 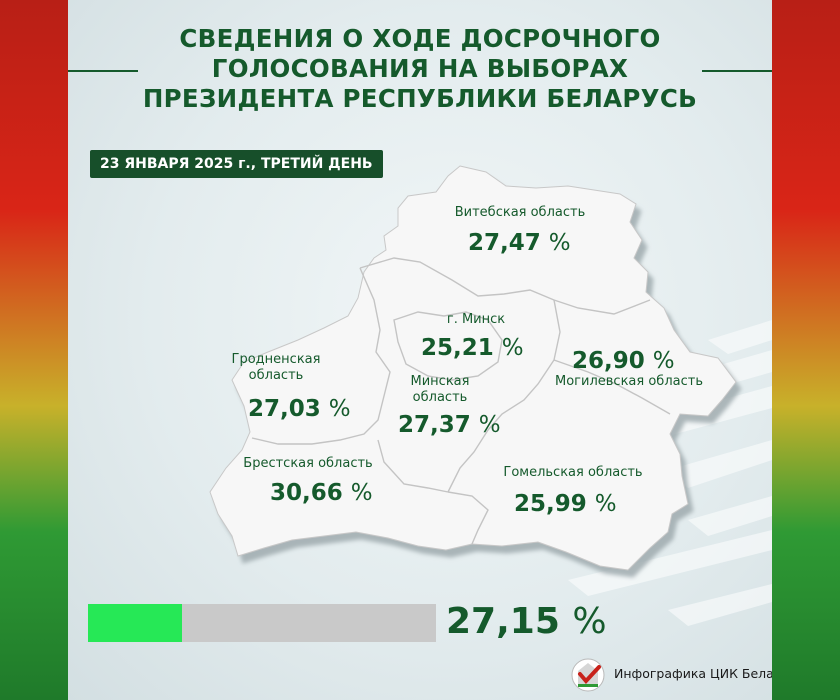 What do you see at coordinates (608, 361) in the screenshot?
I see `region-value-mogilev-number: 26,90` at bounding box center [608, 361].